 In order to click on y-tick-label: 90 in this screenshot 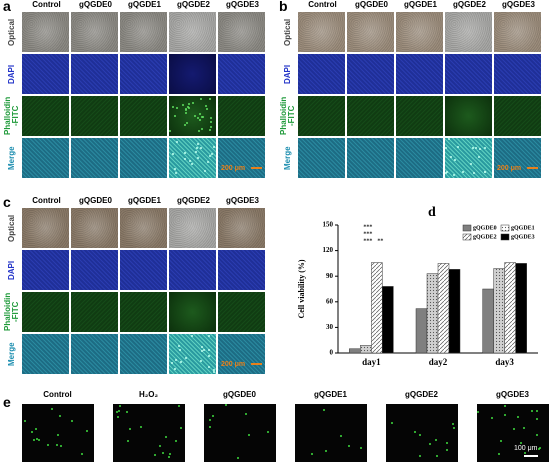, I will do `click(330, 276)`.